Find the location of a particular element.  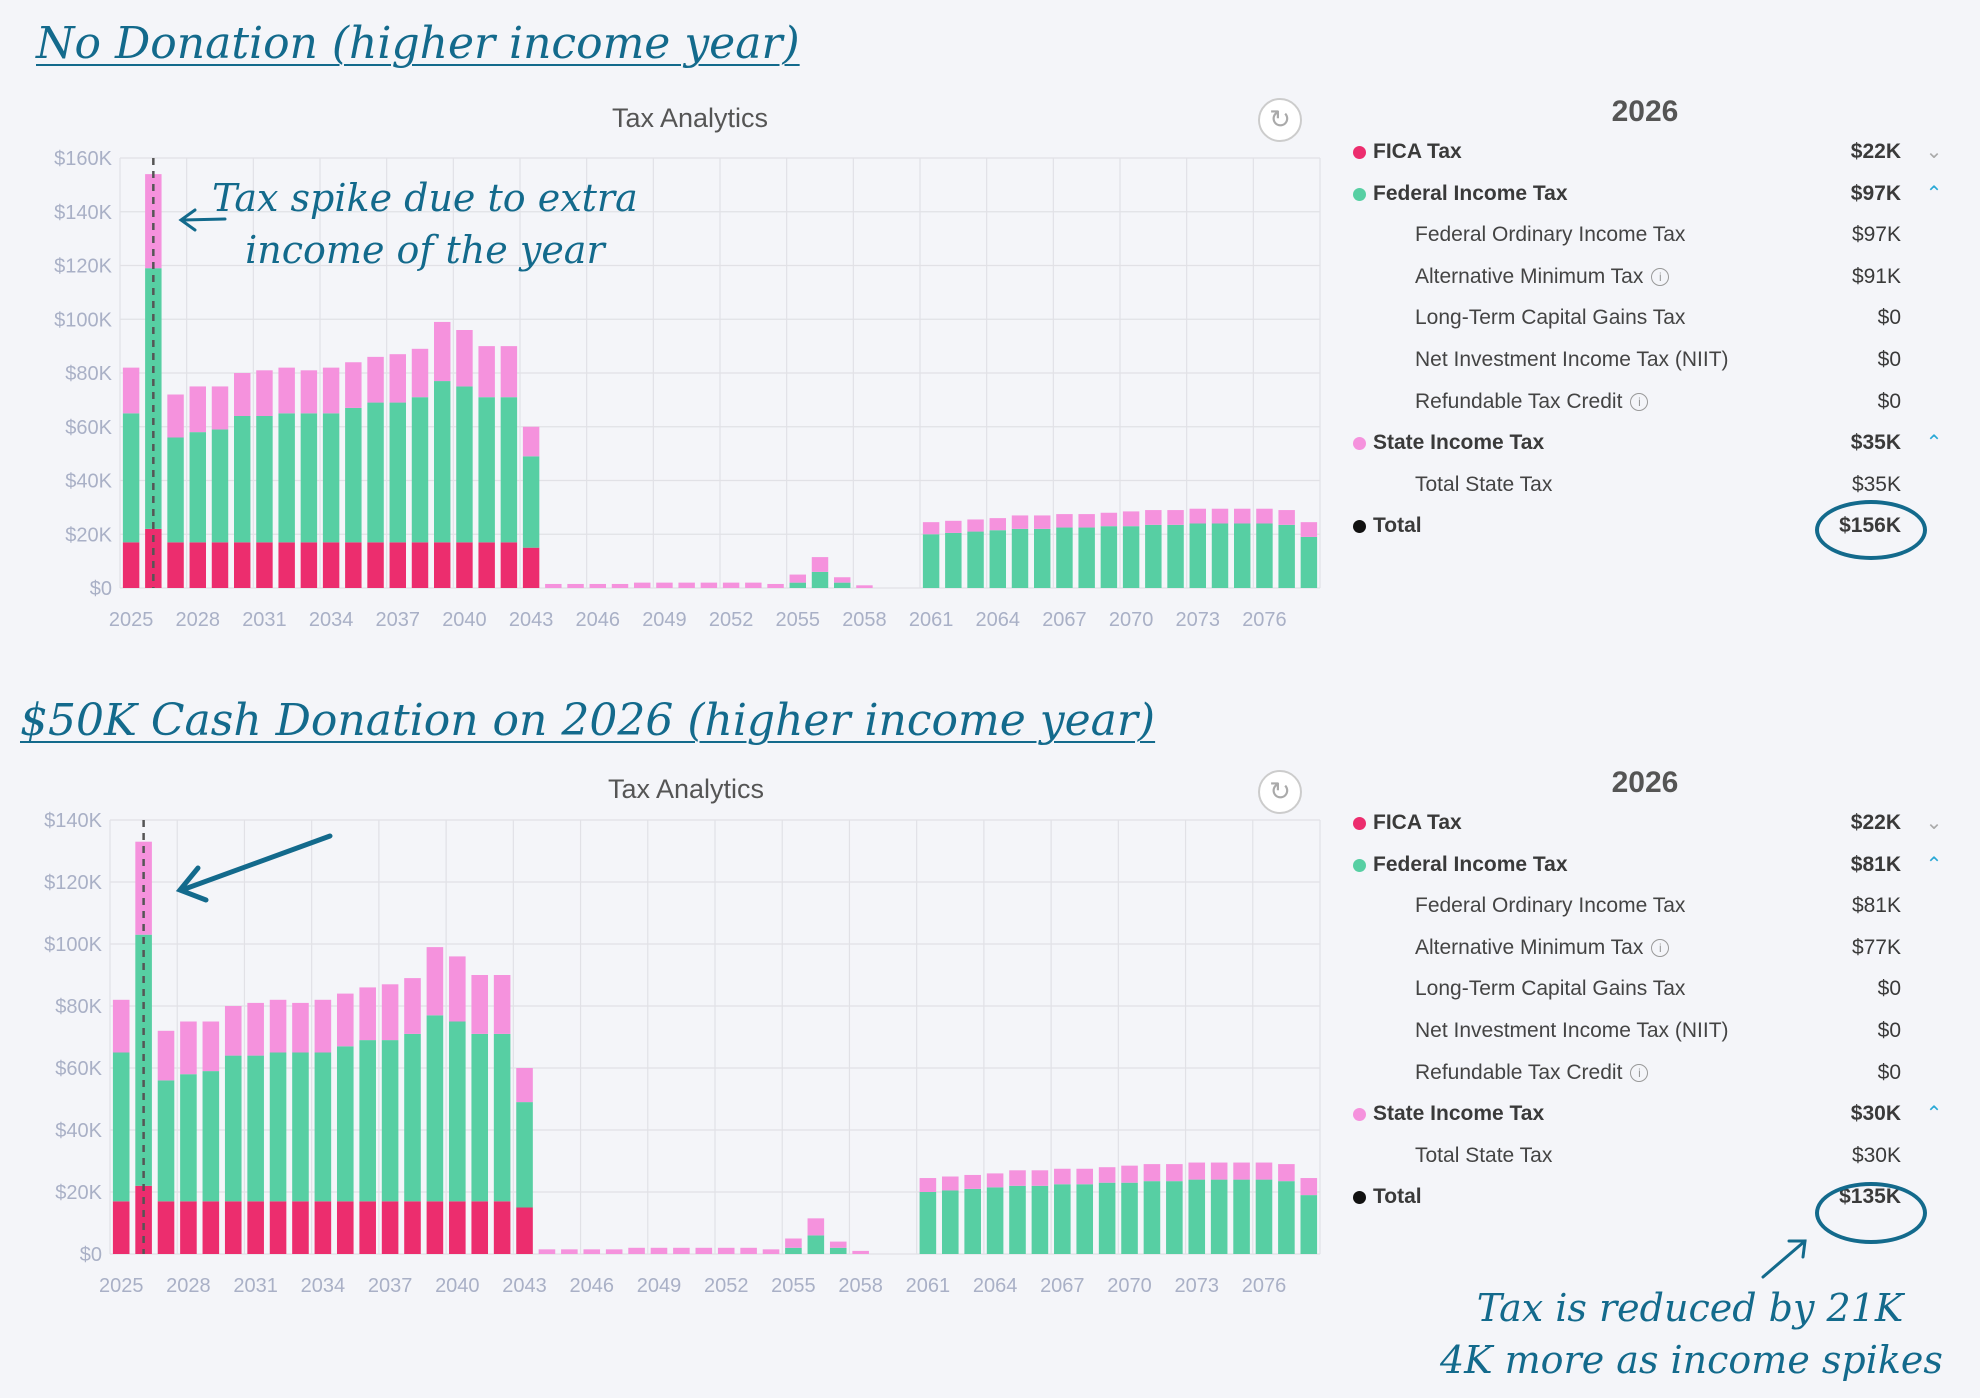

bar-state-2062 is located at coordinates (953, 526).